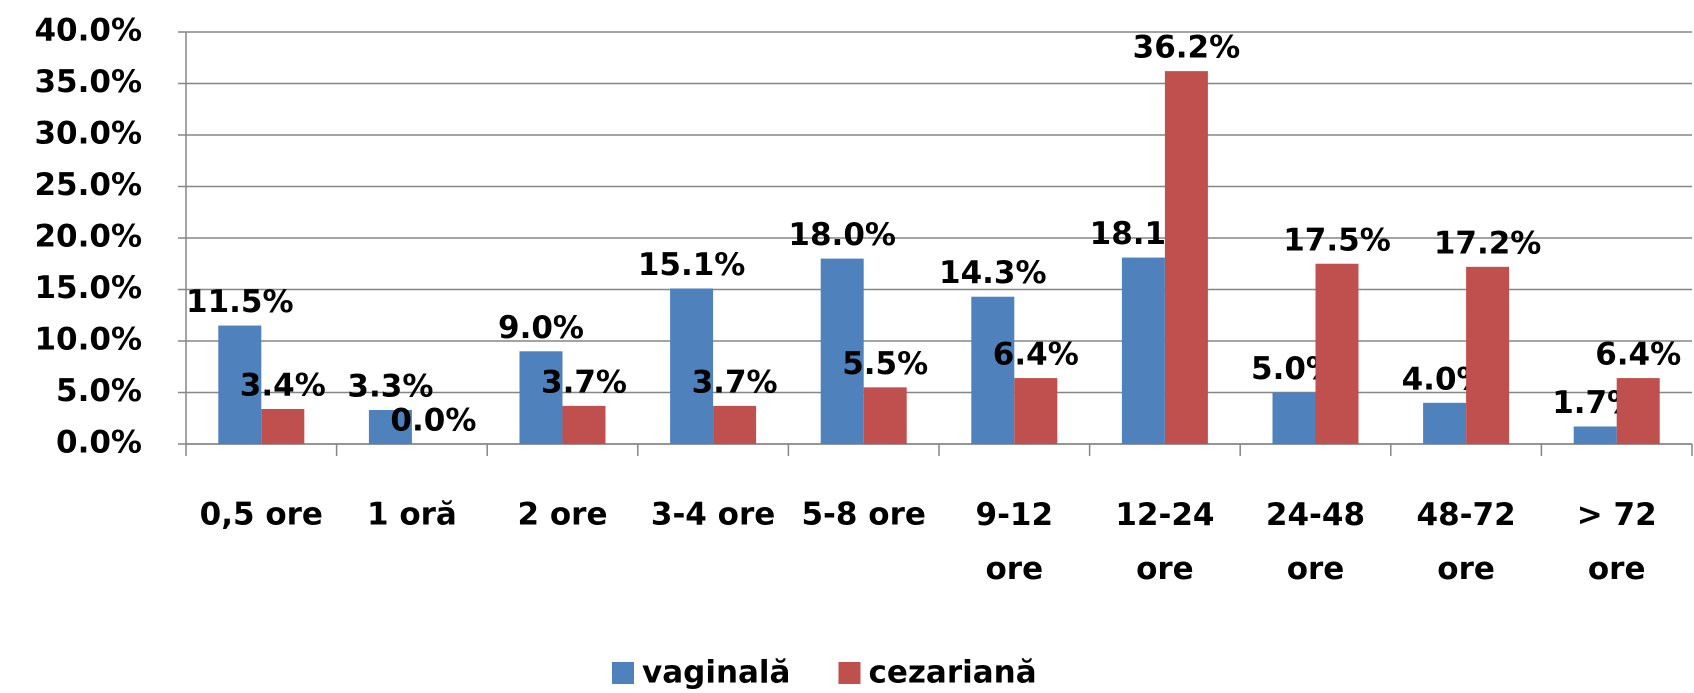 The width and height of the screenshot is (1694, 693). I want to click on y-tick-label: 0.0%, so click(99, 443).